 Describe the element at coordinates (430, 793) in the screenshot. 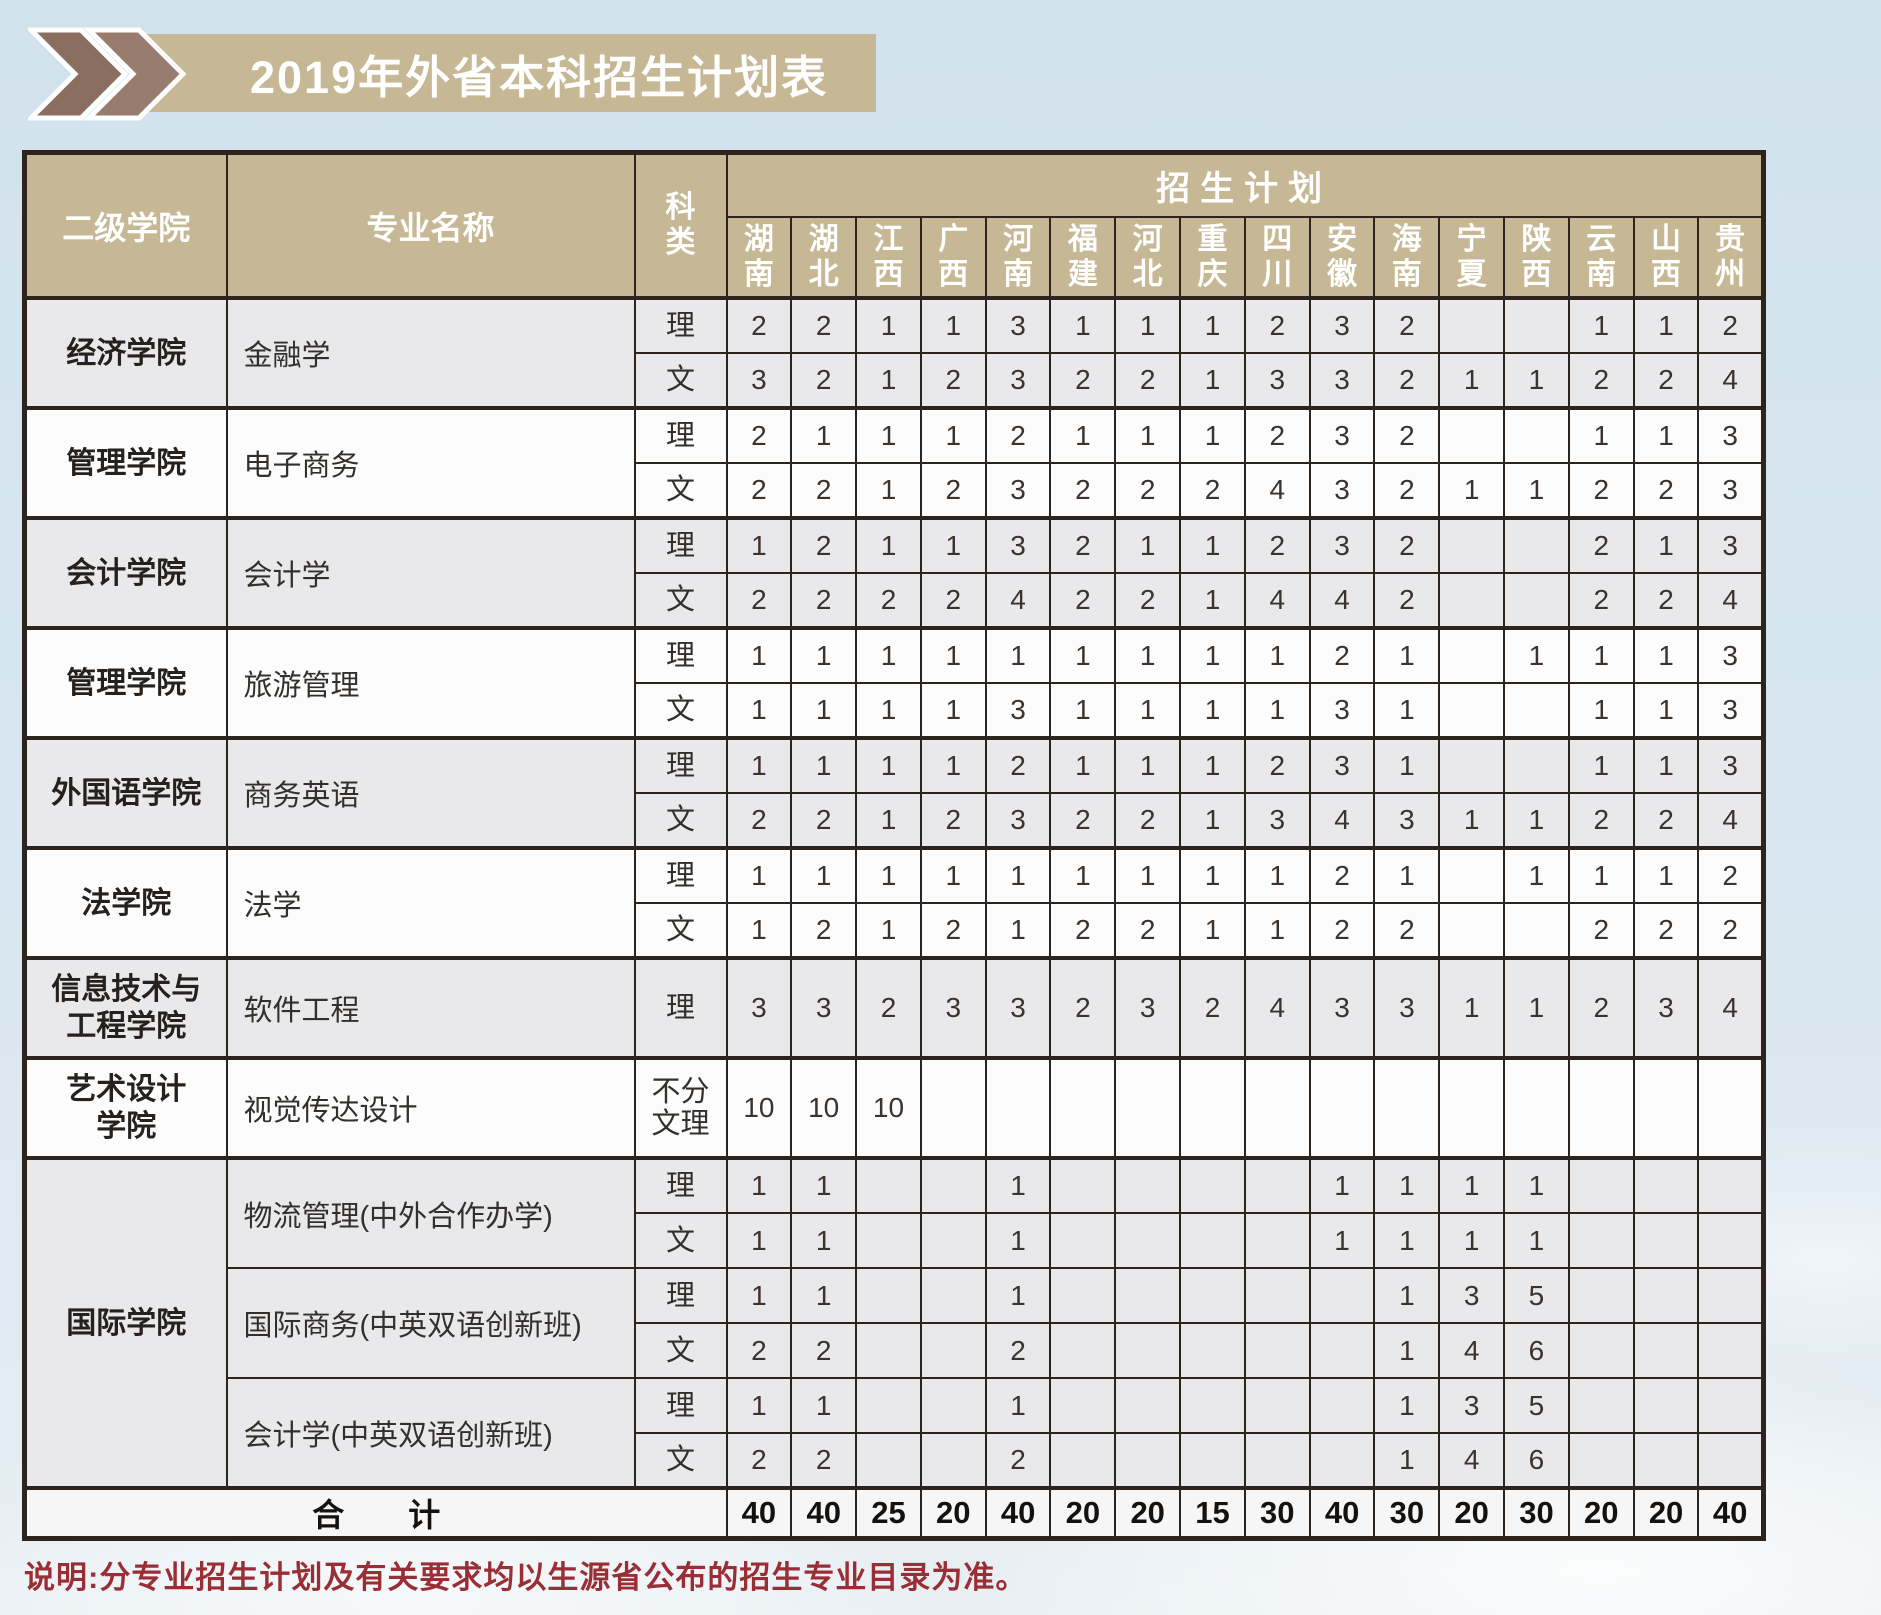

I see `major-name: 商务英语` at that location.